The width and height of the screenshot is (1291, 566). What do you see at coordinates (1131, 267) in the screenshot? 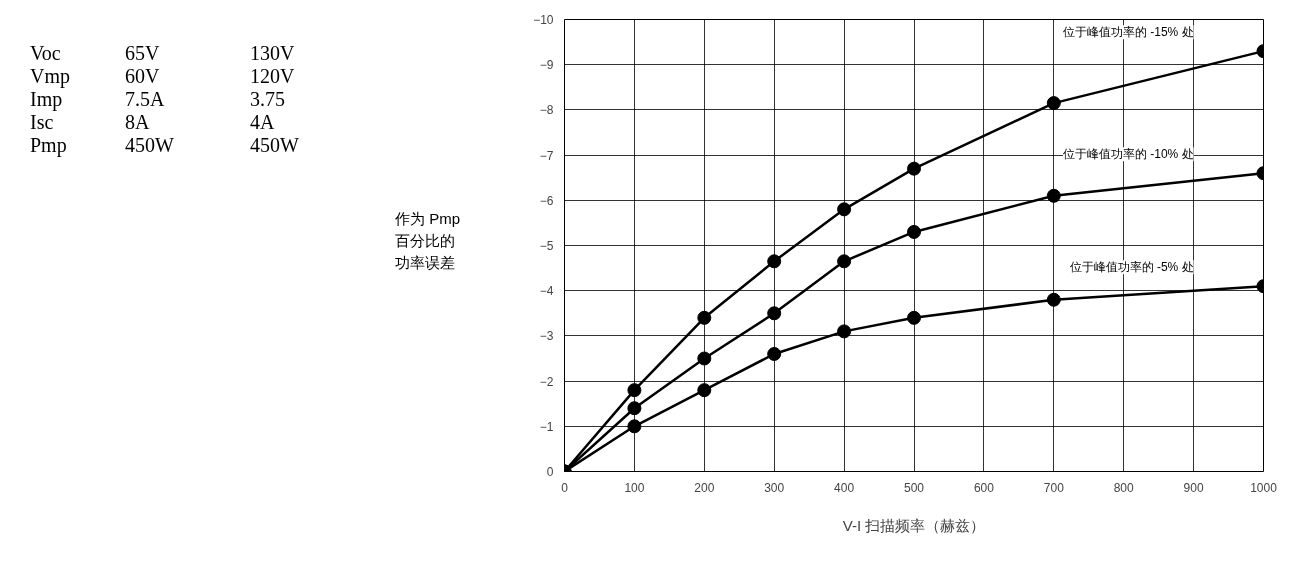
I see `series-label: 位于峰值功率的 -5% 处` at bounding box center [1131, 267].